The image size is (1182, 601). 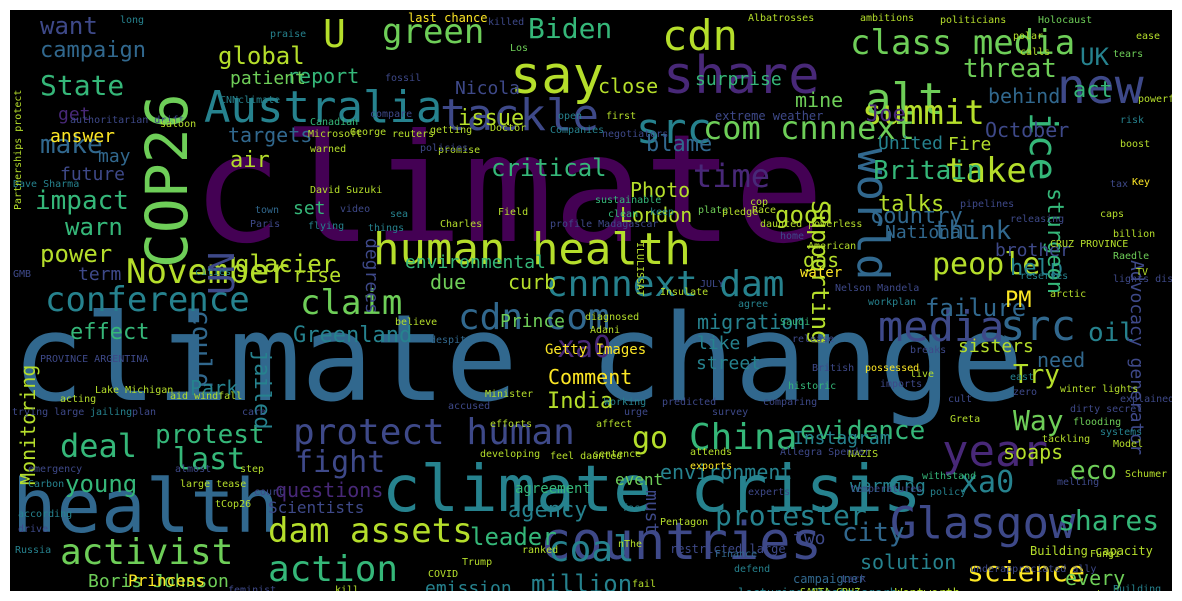 What do you see at coordinates (764, 210) in the screenshot?
I see `cloud-word: Race` at bounding box center [764, 210].